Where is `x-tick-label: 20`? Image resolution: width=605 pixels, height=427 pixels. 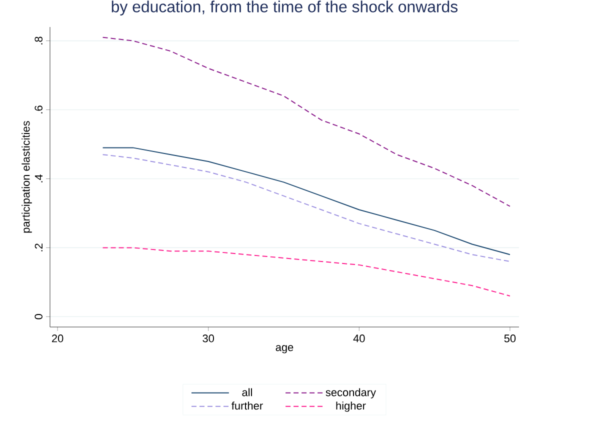 x-tick-label: 20 is located at coordinates (58, 338).